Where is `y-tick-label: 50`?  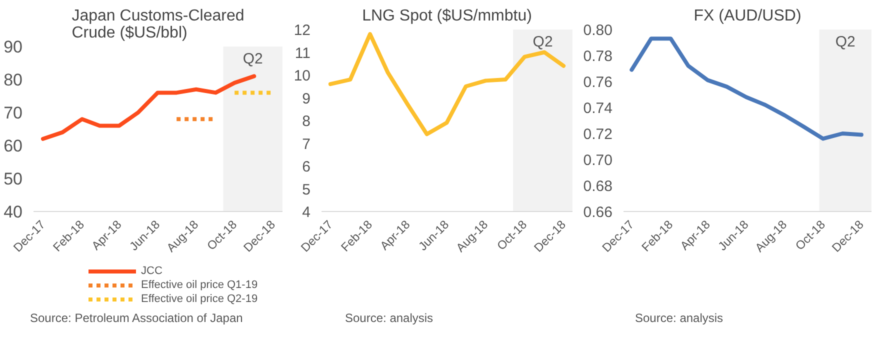
y-tick-label: 50 is located at coordinates (13, 179).